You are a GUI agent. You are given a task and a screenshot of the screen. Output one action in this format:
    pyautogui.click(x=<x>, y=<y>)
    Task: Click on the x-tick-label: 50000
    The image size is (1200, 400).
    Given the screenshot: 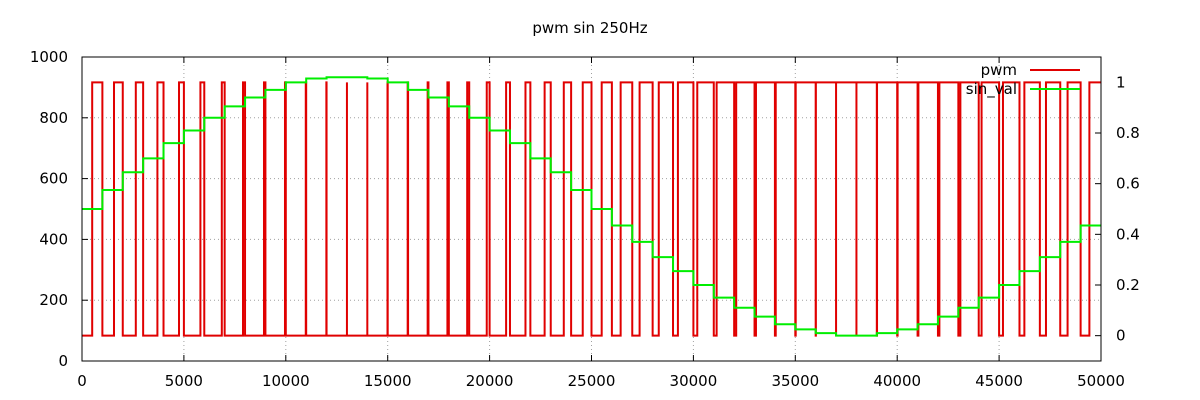 What is the action you would take?
    pyautogui.click(x=1101, y=381)
    